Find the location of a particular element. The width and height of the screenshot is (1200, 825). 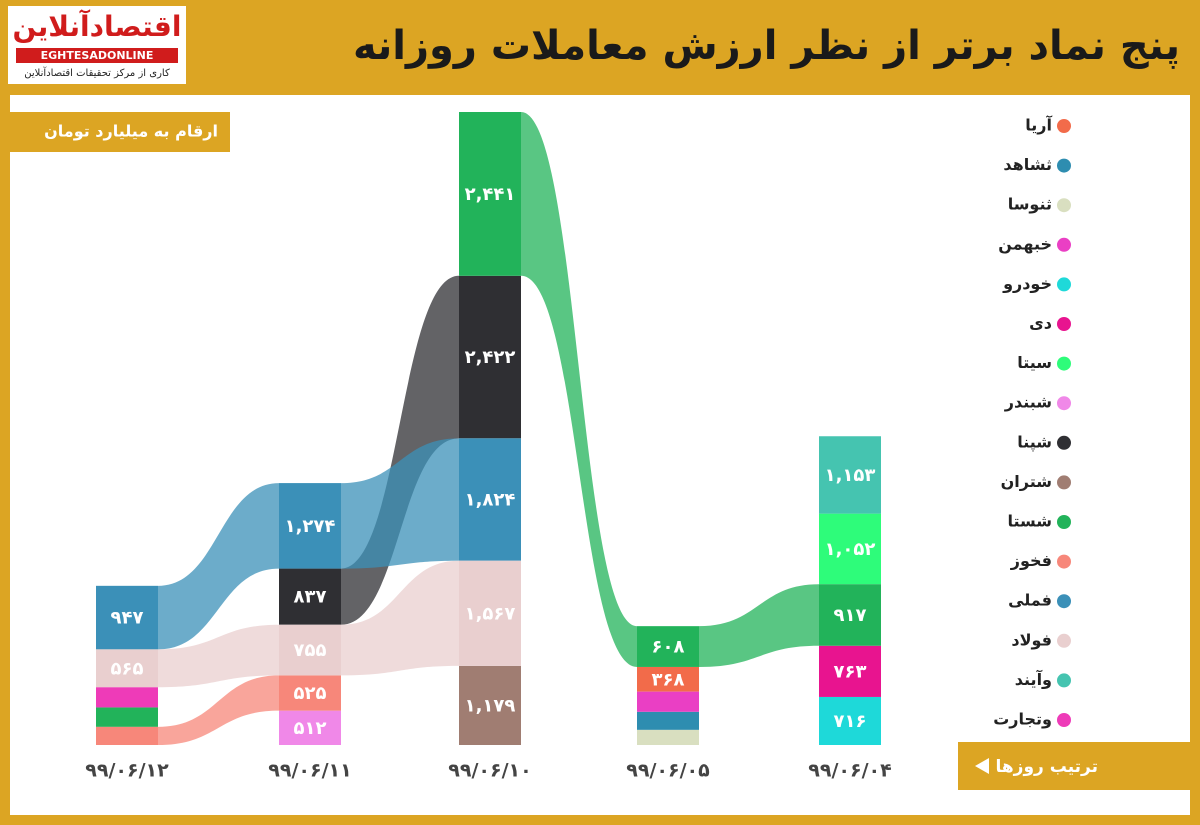

value-label: ۱,۱۷۹ is located at coordinates (490, 705).